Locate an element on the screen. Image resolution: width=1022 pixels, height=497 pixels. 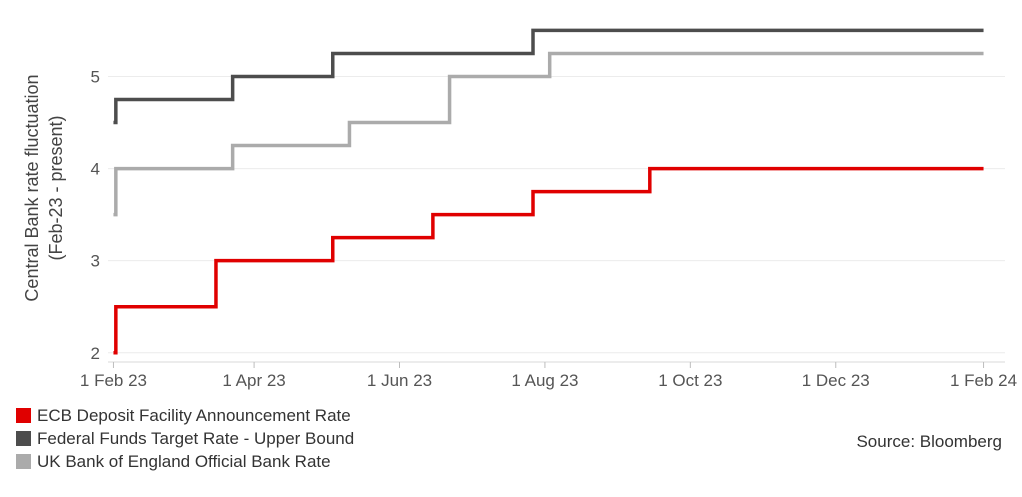
legend-swatch-fed is located at coordinates (23, 438).